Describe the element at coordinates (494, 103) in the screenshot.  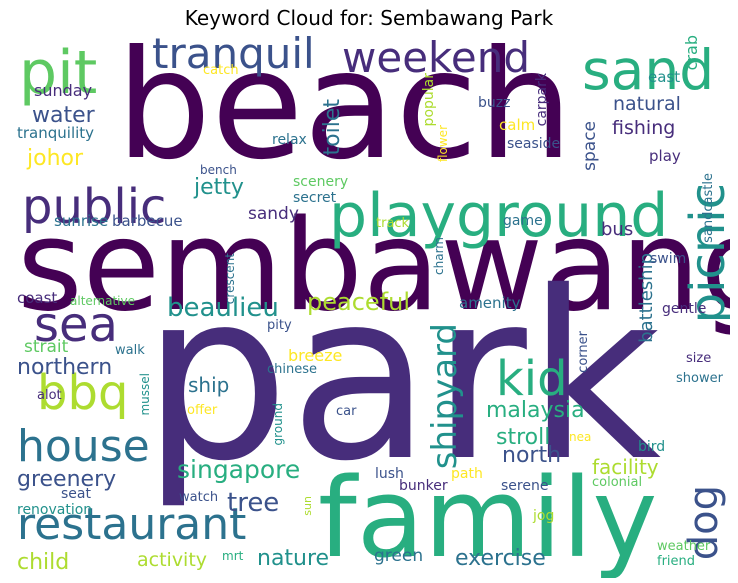
I see `word-buzz: buzz` at that location.